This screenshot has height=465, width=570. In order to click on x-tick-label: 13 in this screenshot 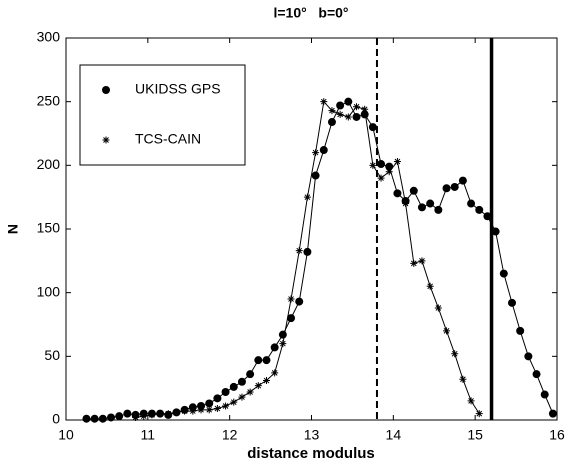, I will do `click(312, 435)`.